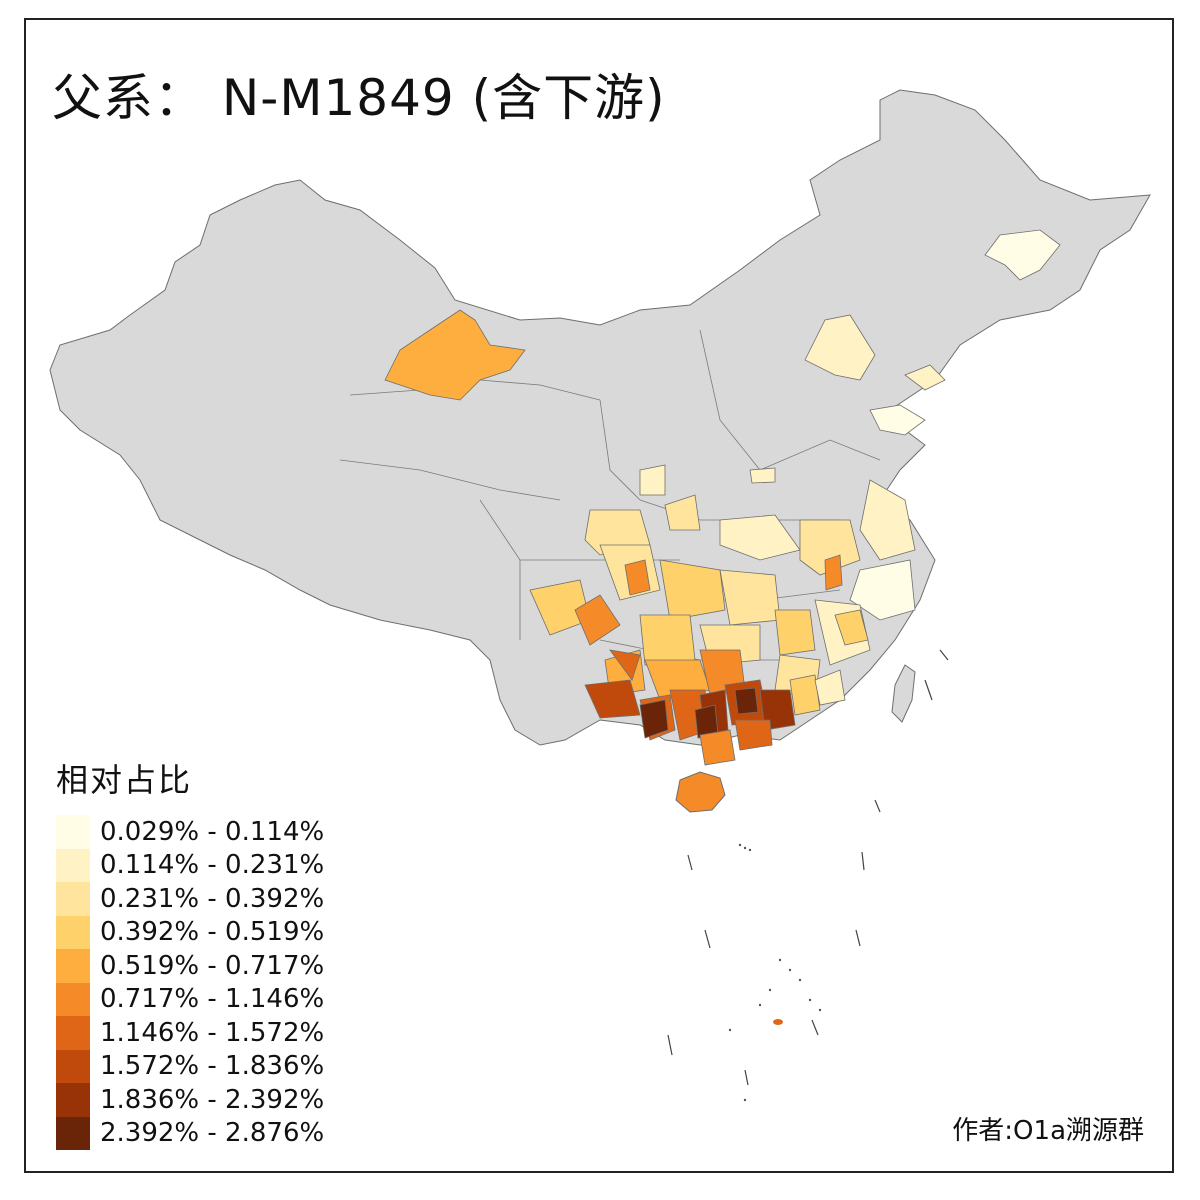 This screenshot has width=1200, height=1200. I want to click on legend-label: 0.029% - 0.114%, so click(212, 831).